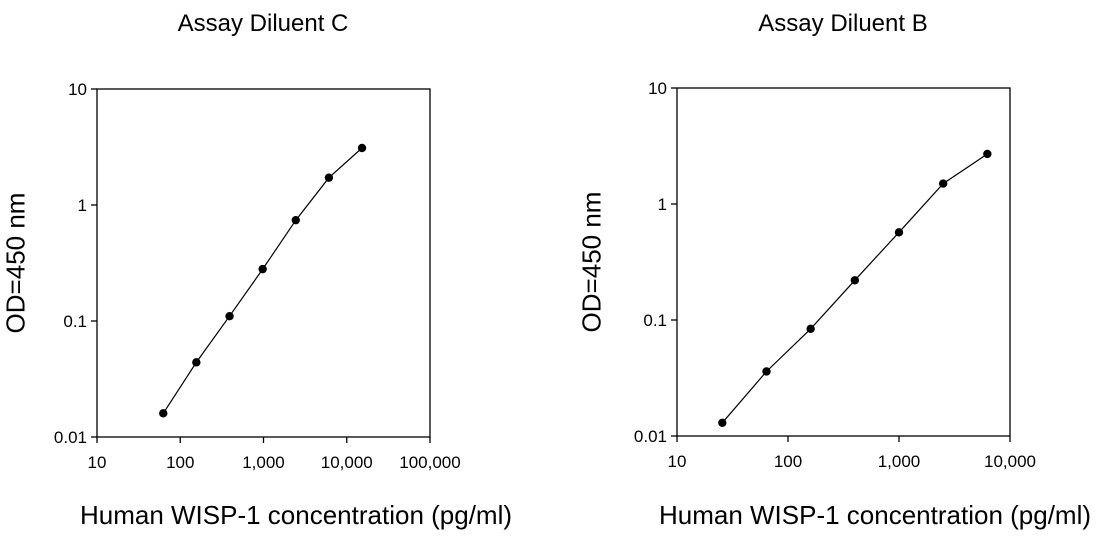 The height and width of the screenshot is (541, 1113). What do you see at coordinates (429, 462) in the screenshot?
I see `x-tick-label: 100,000` at bounding box center [429, 462].